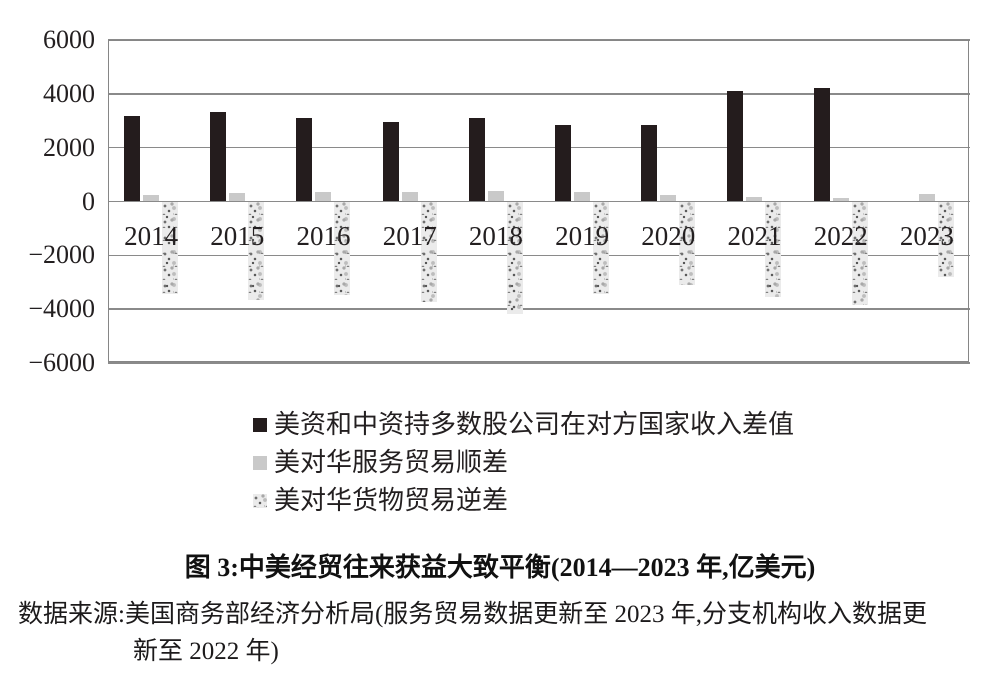  I want to click on y-tick-label: 4000, so click(69, 93).